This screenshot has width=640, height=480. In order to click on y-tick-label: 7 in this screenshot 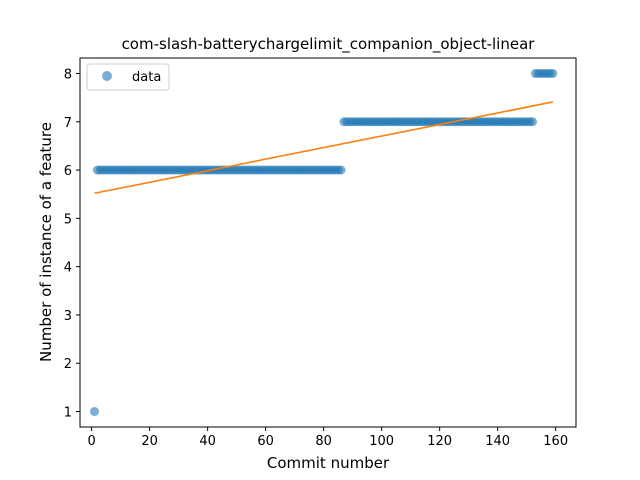, I will do `click(68, 123)`.